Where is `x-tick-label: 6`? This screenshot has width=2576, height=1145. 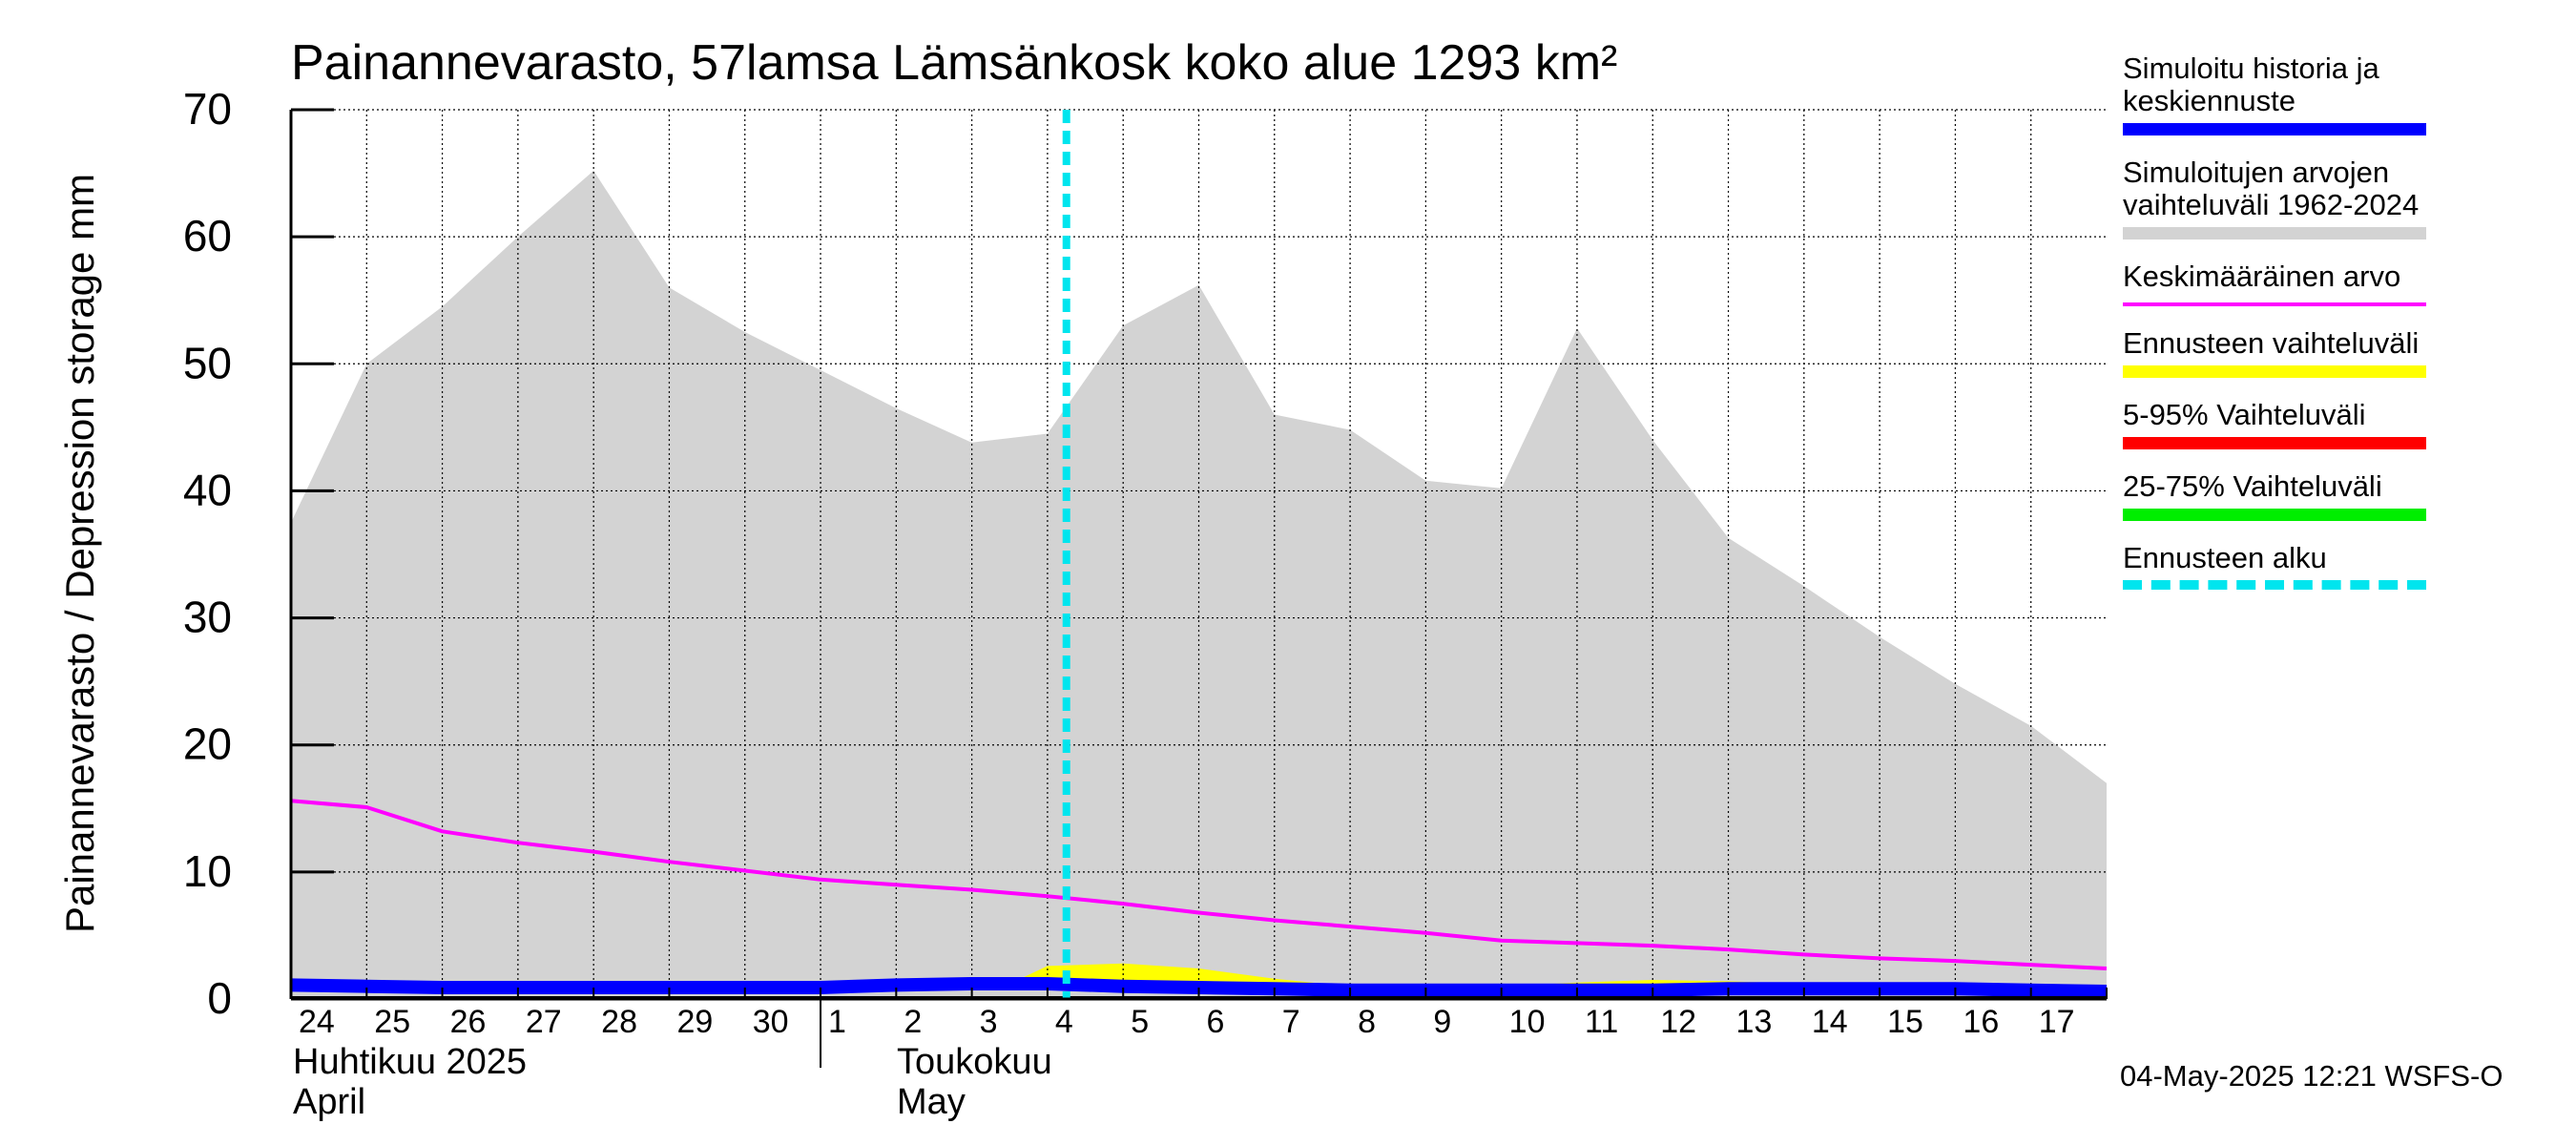 x-tick-label: 6 is located at coordinates (1216, 1022).